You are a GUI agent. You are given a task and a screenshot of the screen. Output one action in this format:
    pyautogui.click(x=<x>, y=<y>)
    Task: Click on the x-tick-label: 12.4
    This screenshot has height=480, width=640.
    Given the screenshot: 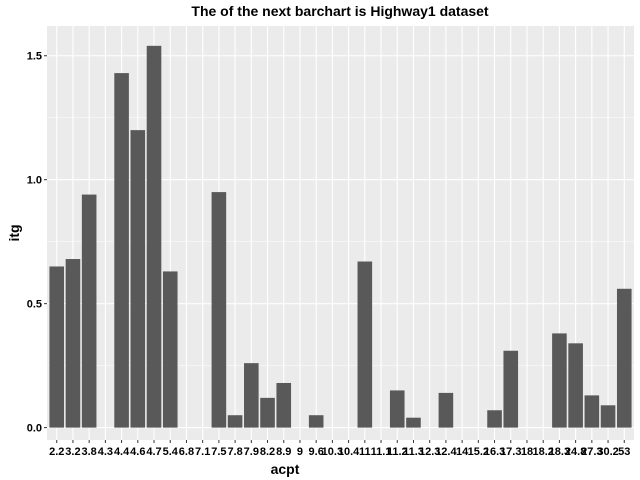 What is the action you would take?
    pyautogui.click(x=446, y=452)
    